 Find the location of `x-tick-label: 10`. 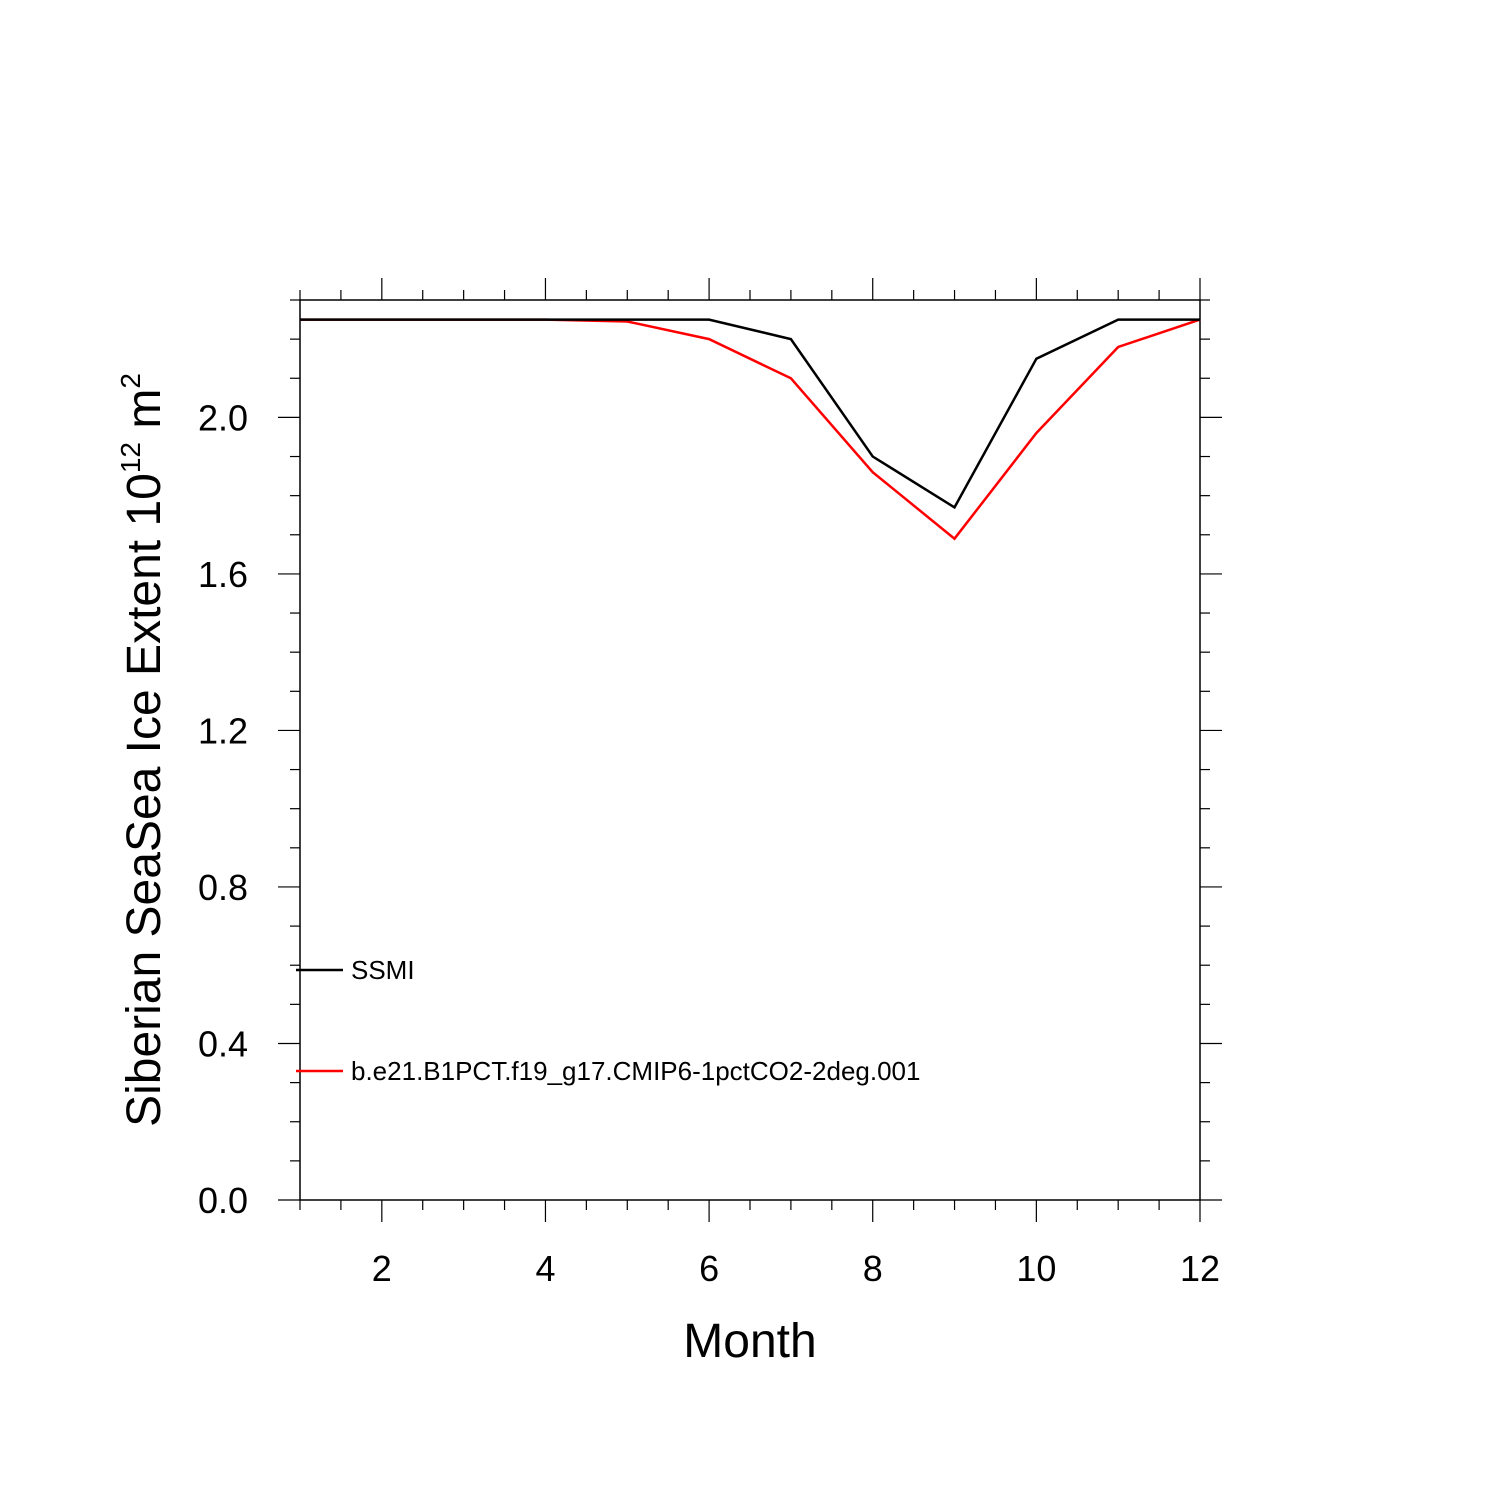

x-tick-label: 10 is located at coordinates (1036, 1268).